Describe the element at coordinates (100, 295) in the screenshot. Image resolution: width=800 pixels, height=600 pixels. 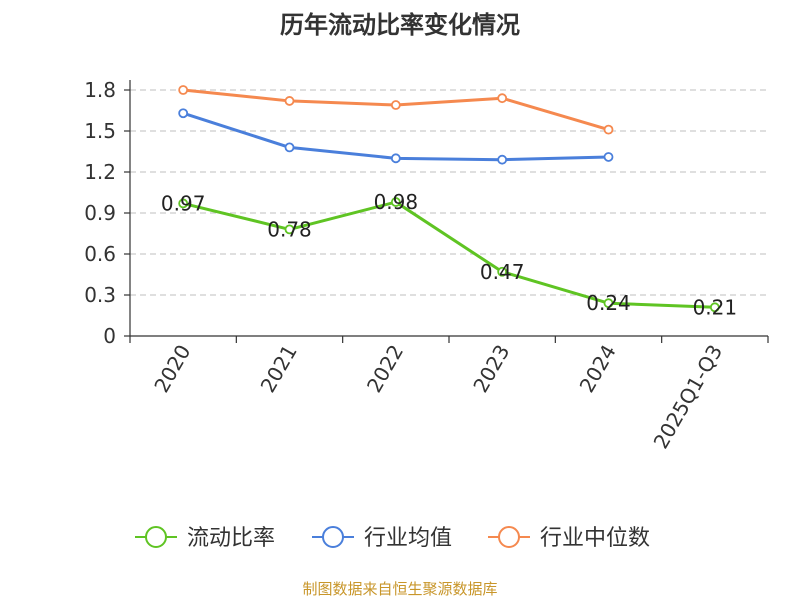
I see `y-tick-label: 0.3` at that location.